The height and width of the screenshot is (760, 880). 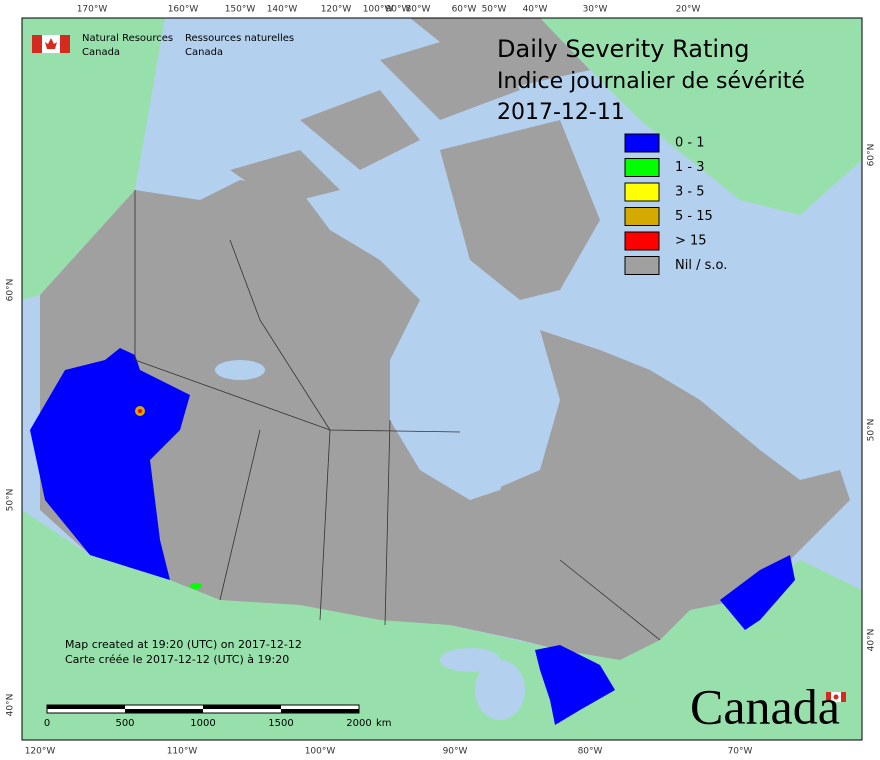 What do you see at coordinates (520, 210) in the screenshot?
I see `baffin-island` at bounding box center [520, 210].